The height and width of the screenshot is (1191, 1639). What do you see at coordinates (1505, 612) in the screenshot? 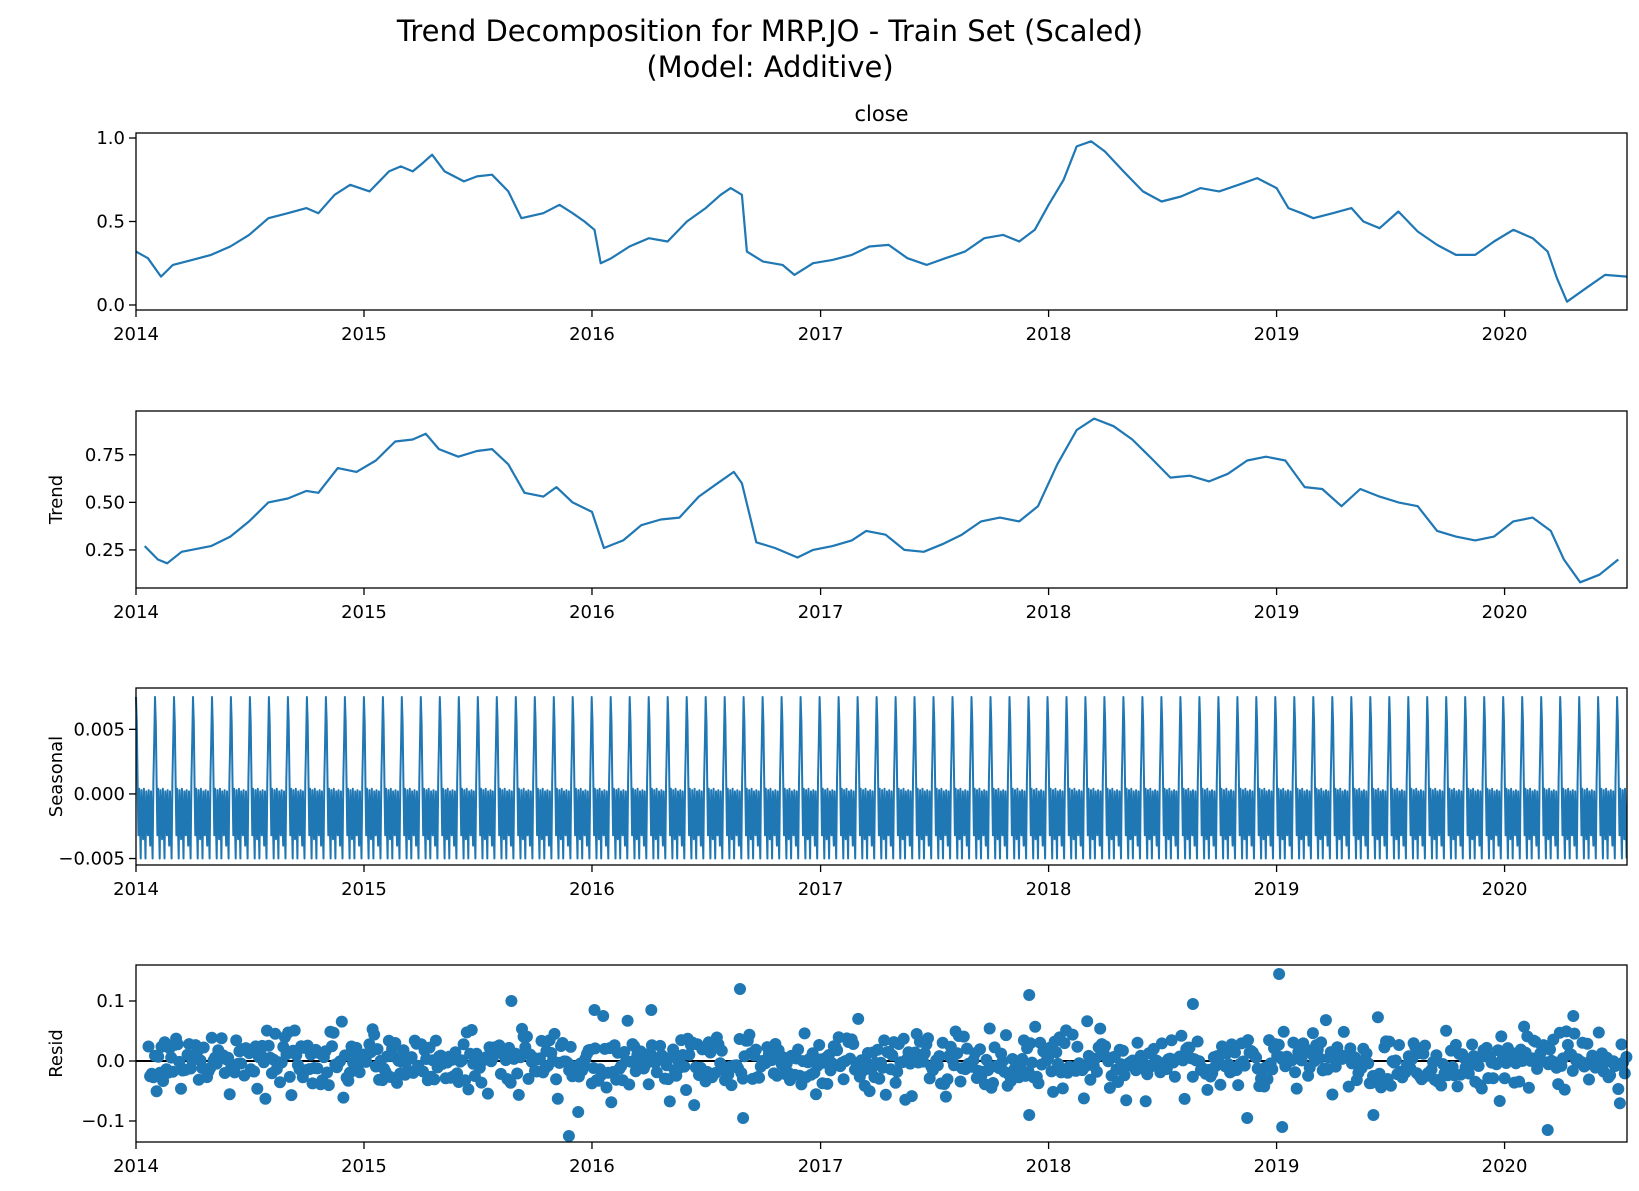
I see `x-tick-label: 2020` at bounding box center [1505, 612].